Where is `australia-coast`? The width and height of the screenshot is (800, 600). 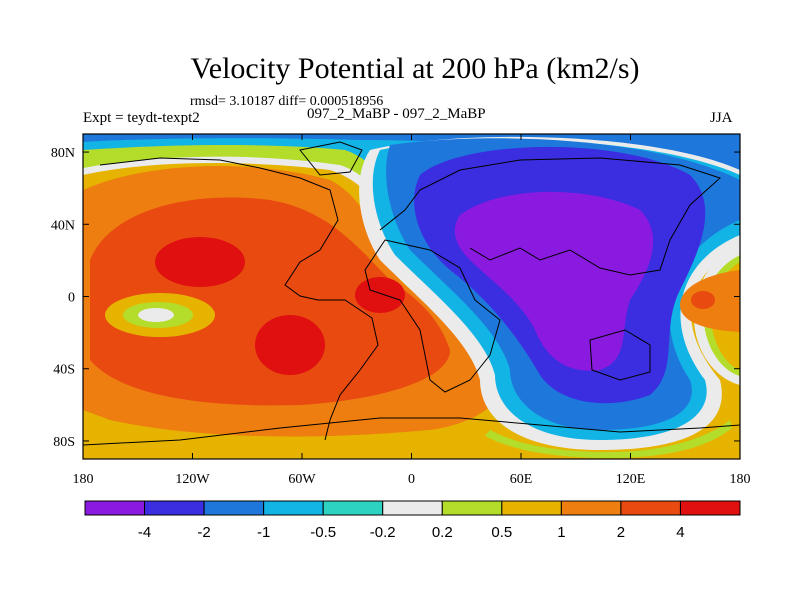
australia-coast is located at coordinates (620, 355).